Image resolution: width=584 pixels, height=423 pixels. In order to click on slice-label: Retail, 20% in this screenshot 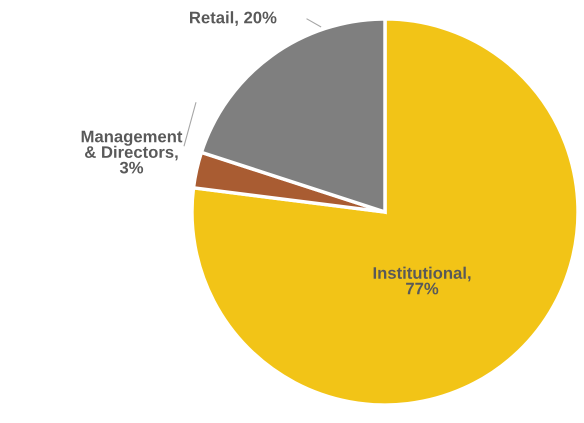, I will do `click(233, 18)`.